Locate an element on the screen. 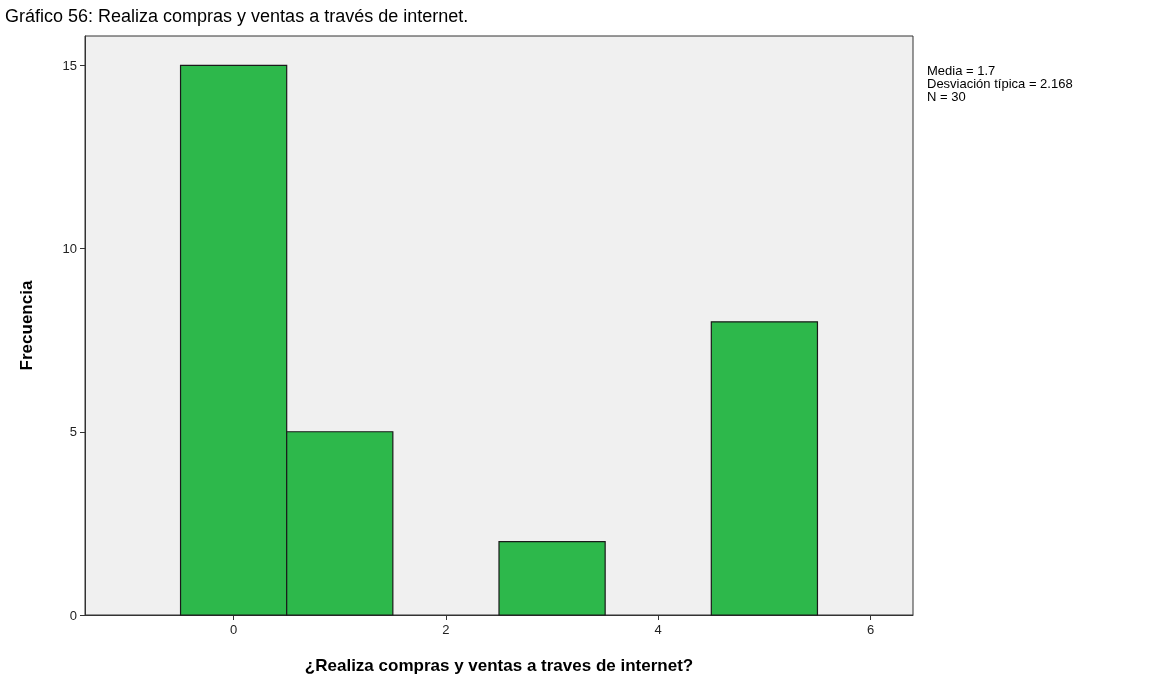 The height and width of the screenshot is (682, 1170). chart-title: Gráfico 56: Realiza compras y ventas a través de internet. is located at coordinates (237, 16).